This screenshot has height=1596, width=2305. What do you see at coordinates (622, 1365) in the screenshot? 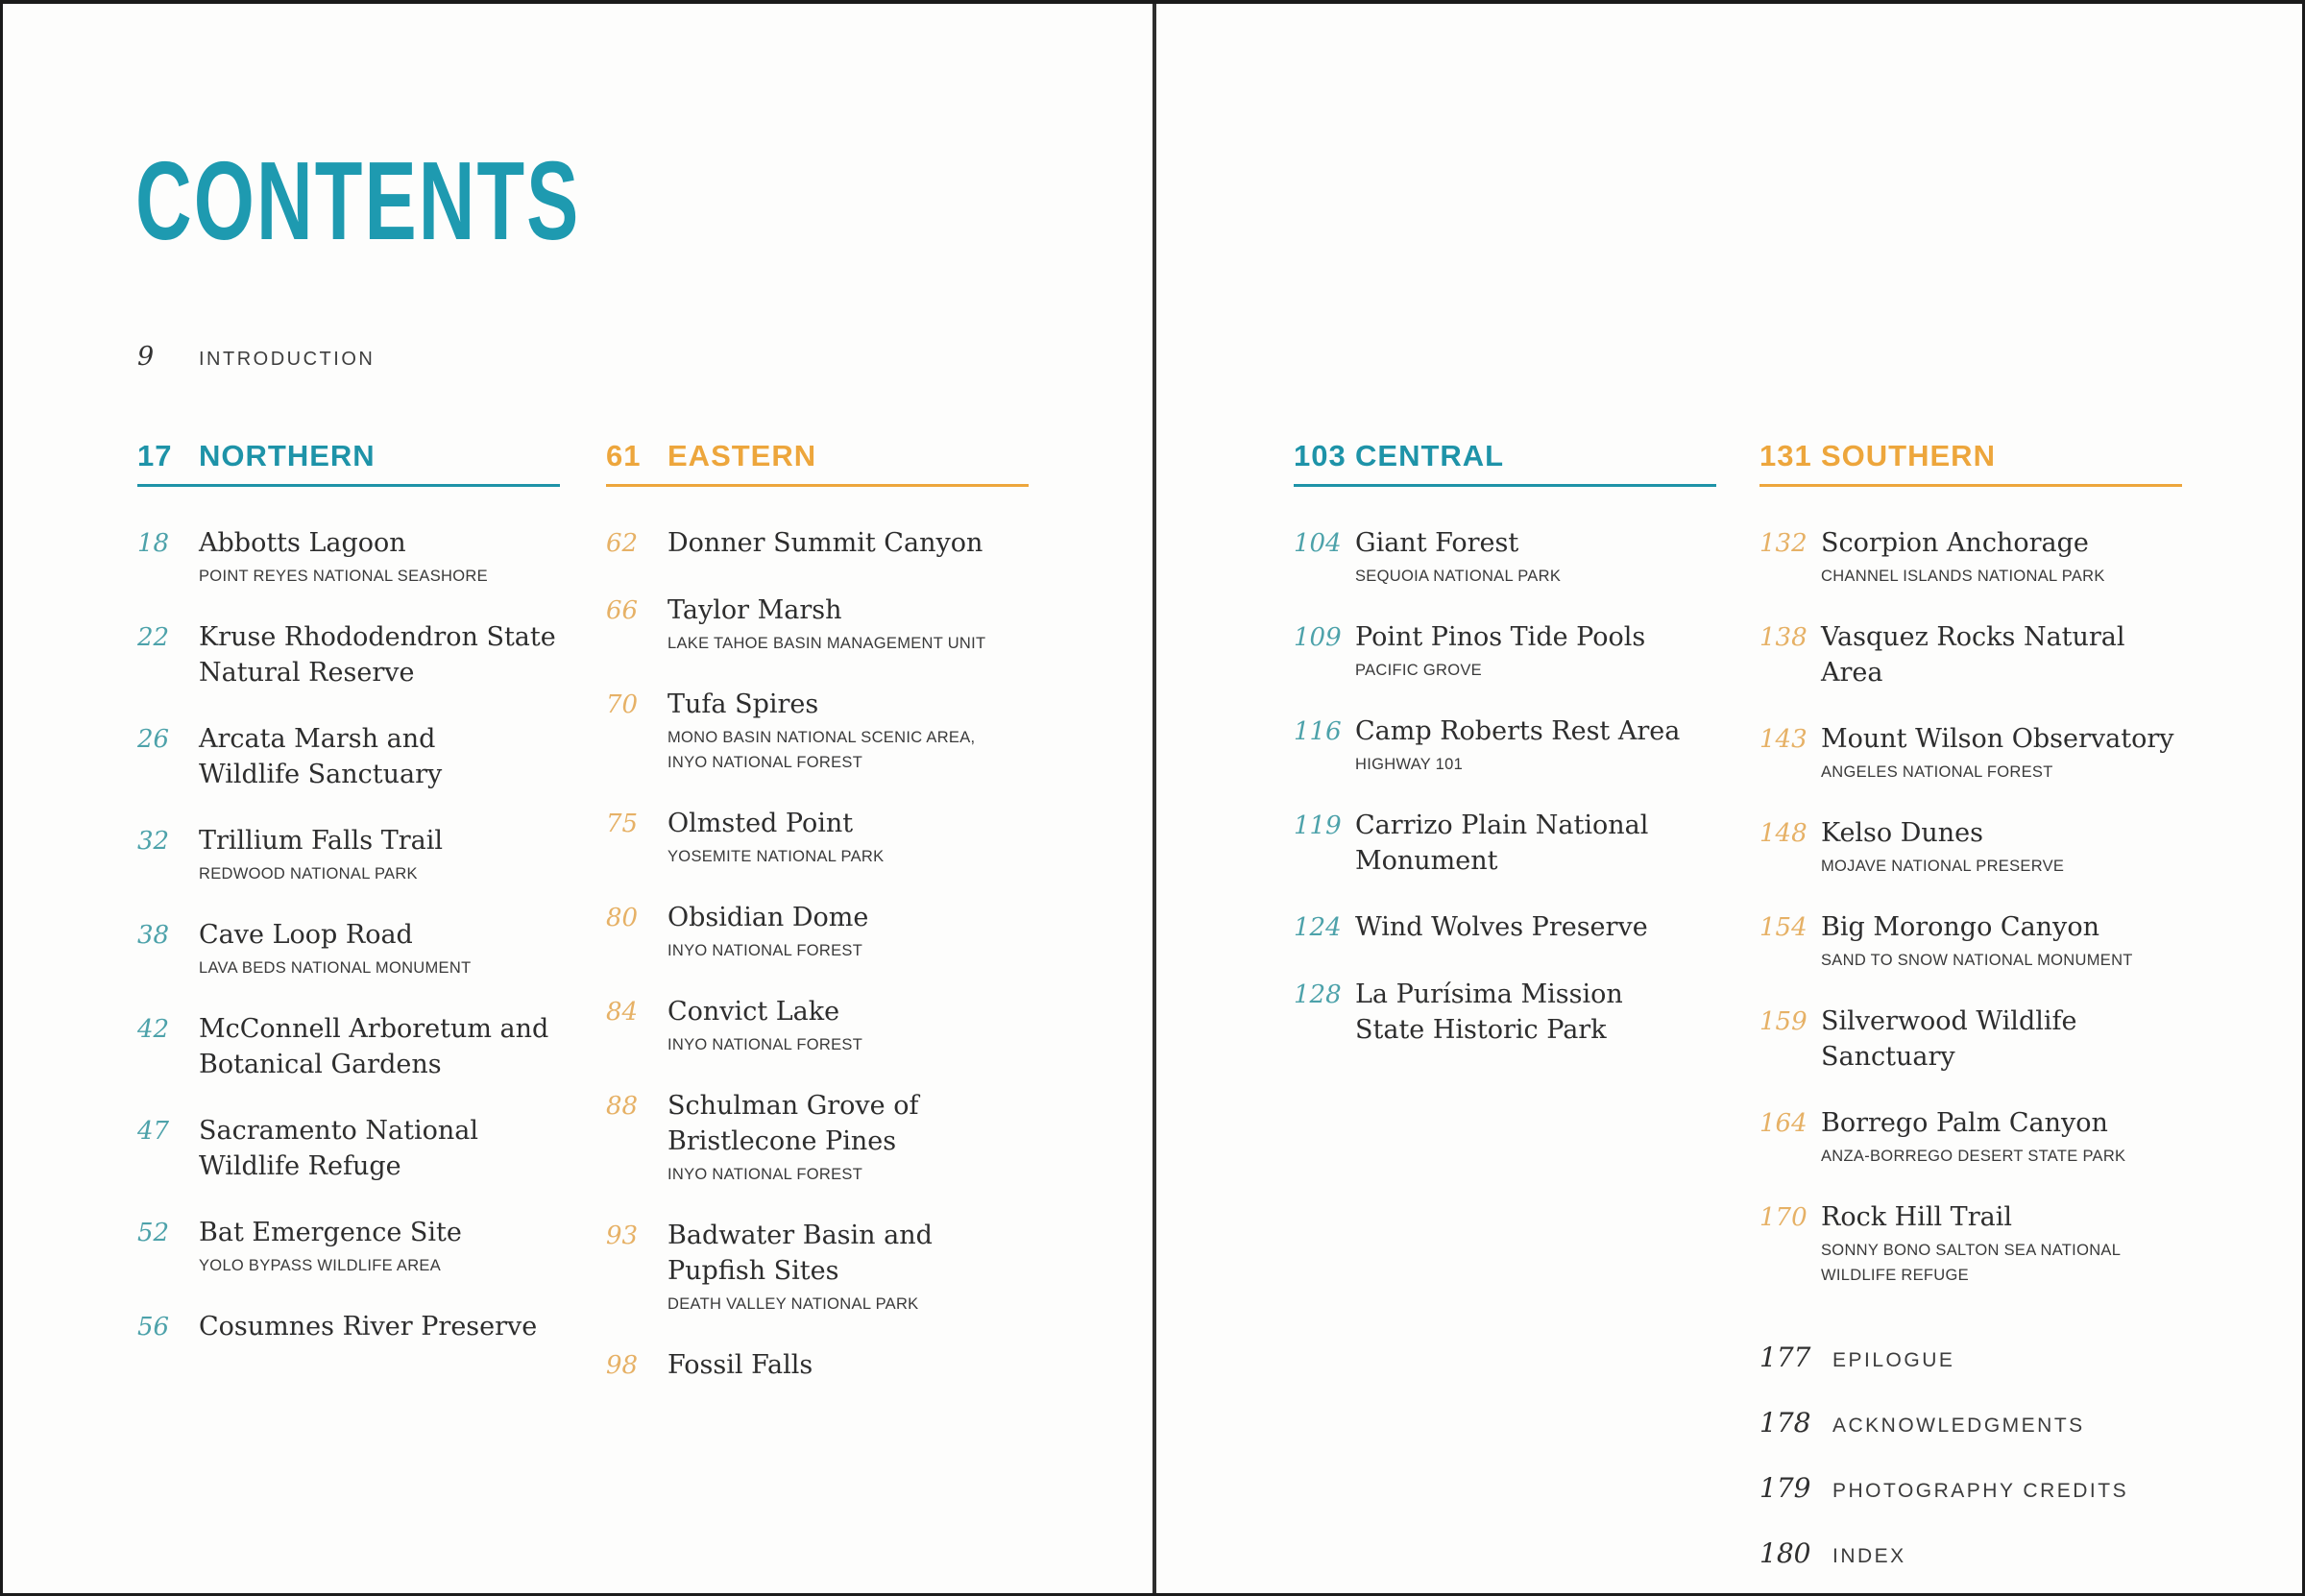
I see `entry-page-number: 98` at bounding box center [622, 1365].